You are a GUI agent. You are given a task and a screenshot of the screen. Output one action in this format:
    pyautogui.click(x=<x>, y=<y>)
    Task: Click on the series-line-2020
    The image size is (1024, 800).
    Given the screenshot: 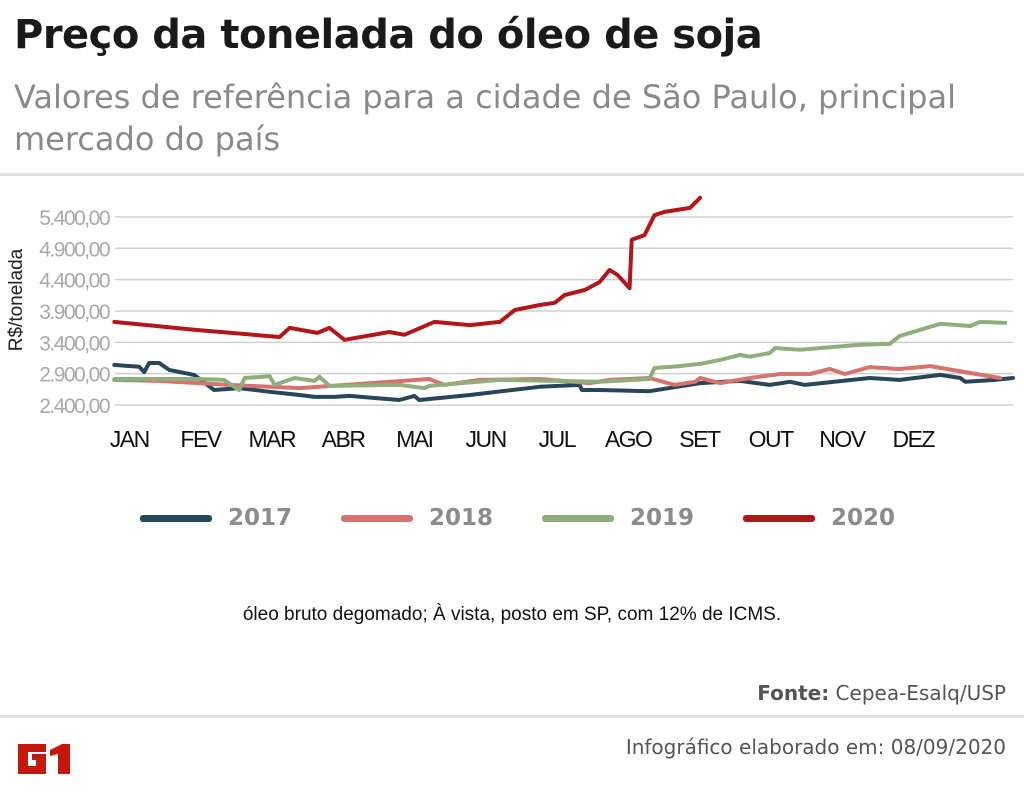 What is the action you would take?
    pyautogui.click(x=407, y=268)
    